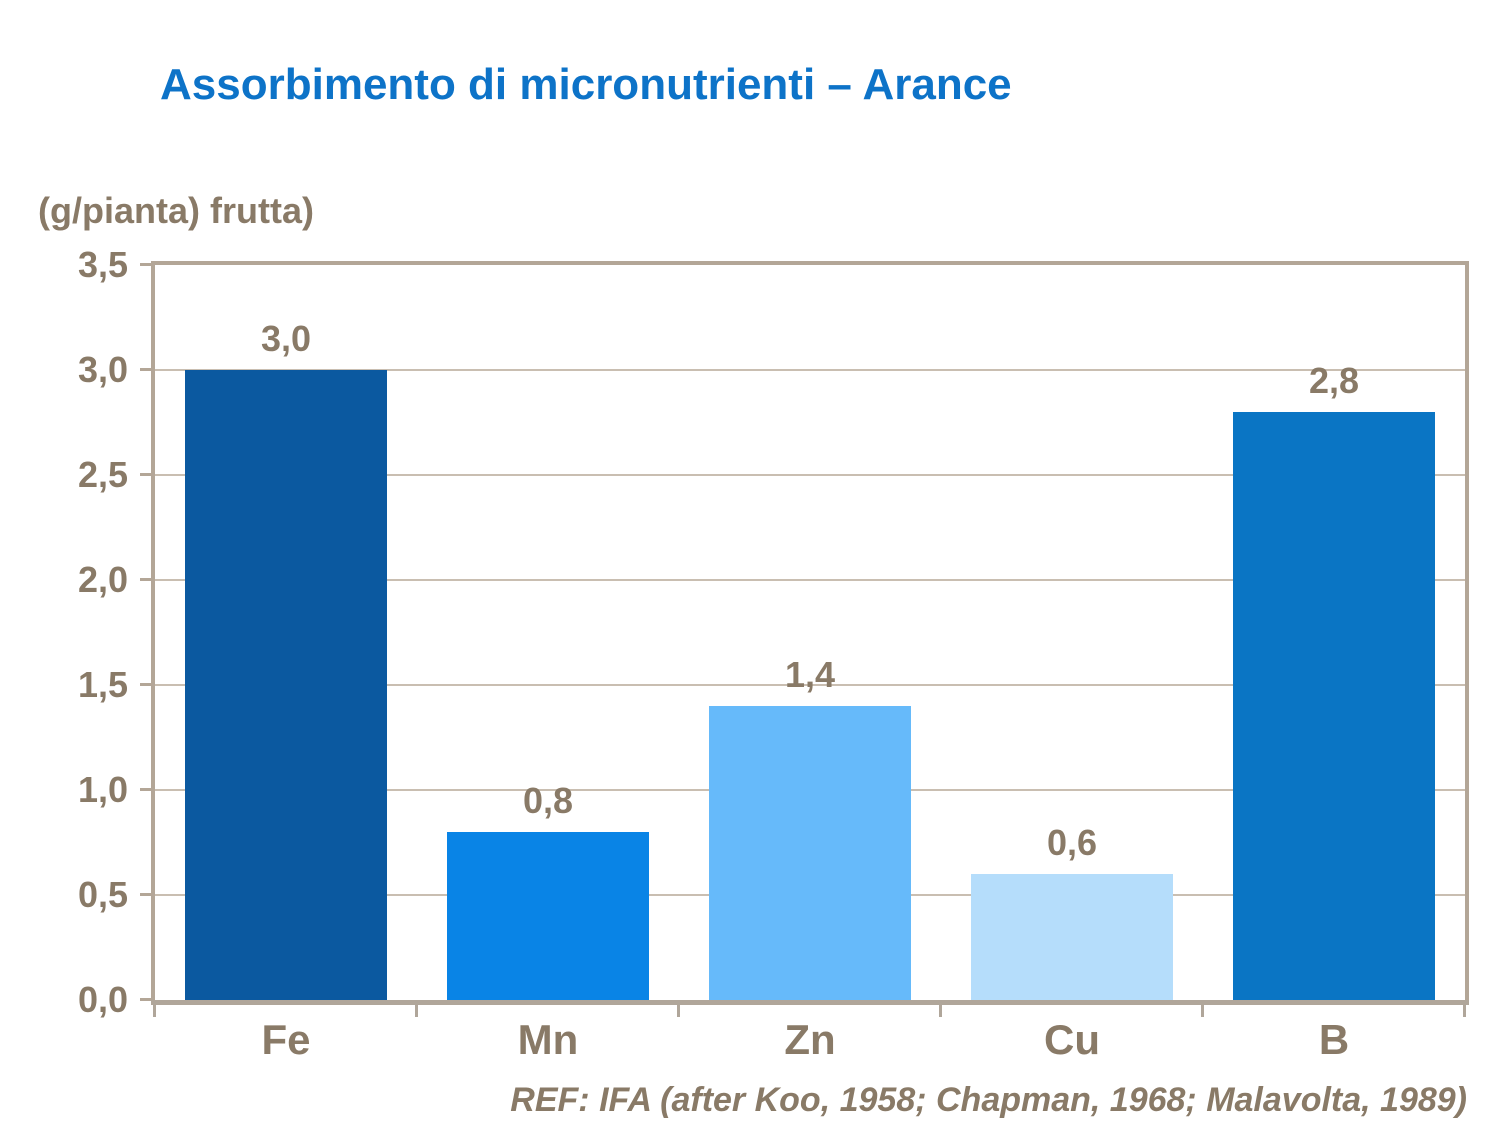 The width and height of the screenshot is (1500, 1125). What do you see at coordinates (810, 674) in the screenshot?
I see `bar-value-label: 1,4` at bounding box center [810, 674].